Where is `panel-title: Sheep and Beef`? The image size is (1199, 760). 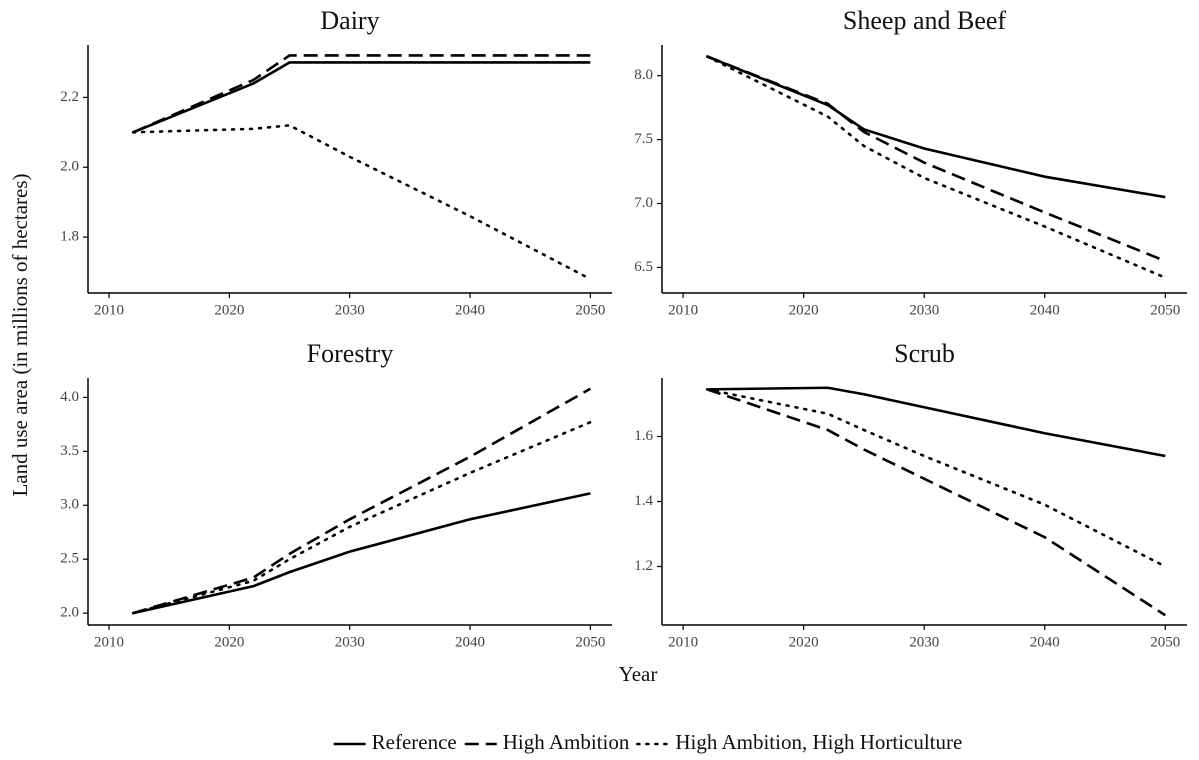
panel-title: Sheep and Beef is located at coordinates (925, 20).